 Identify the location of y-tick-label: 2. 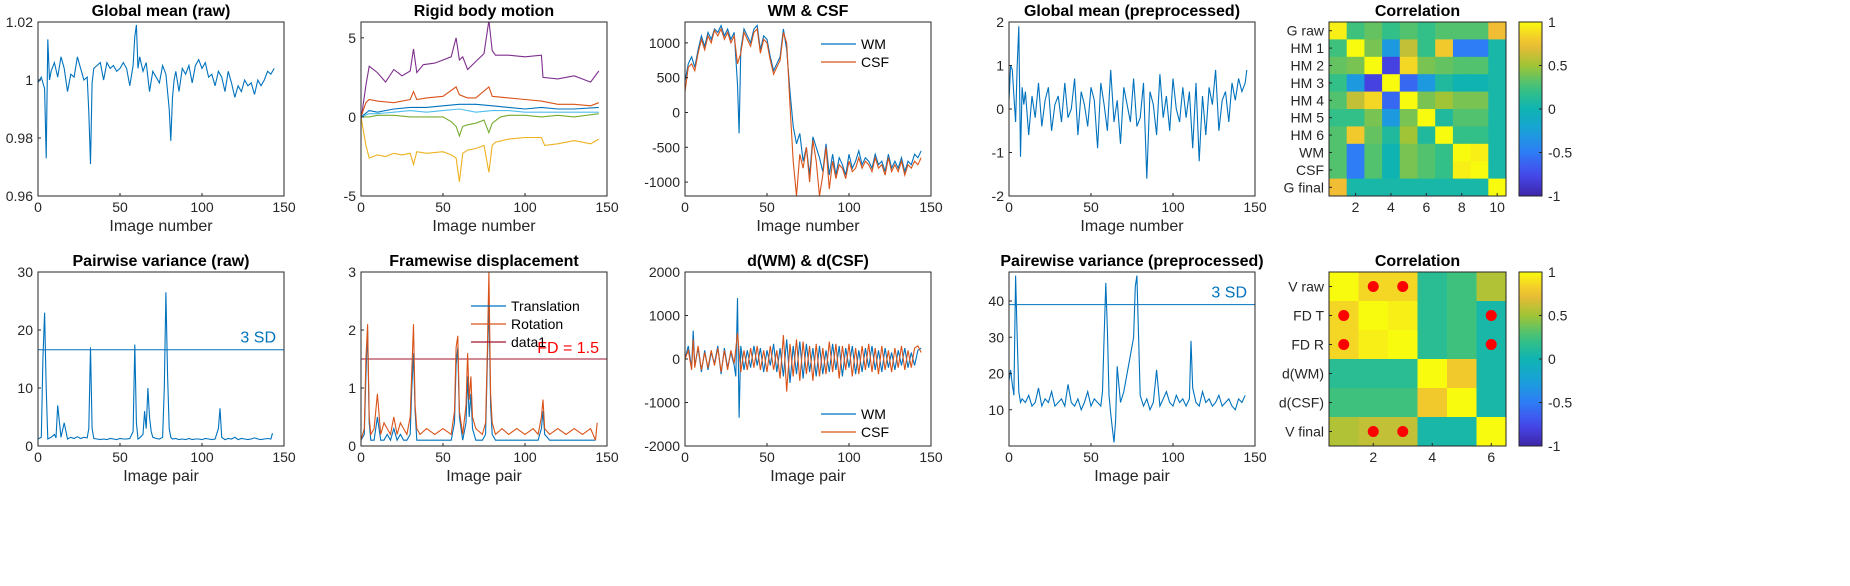
(352, 330).